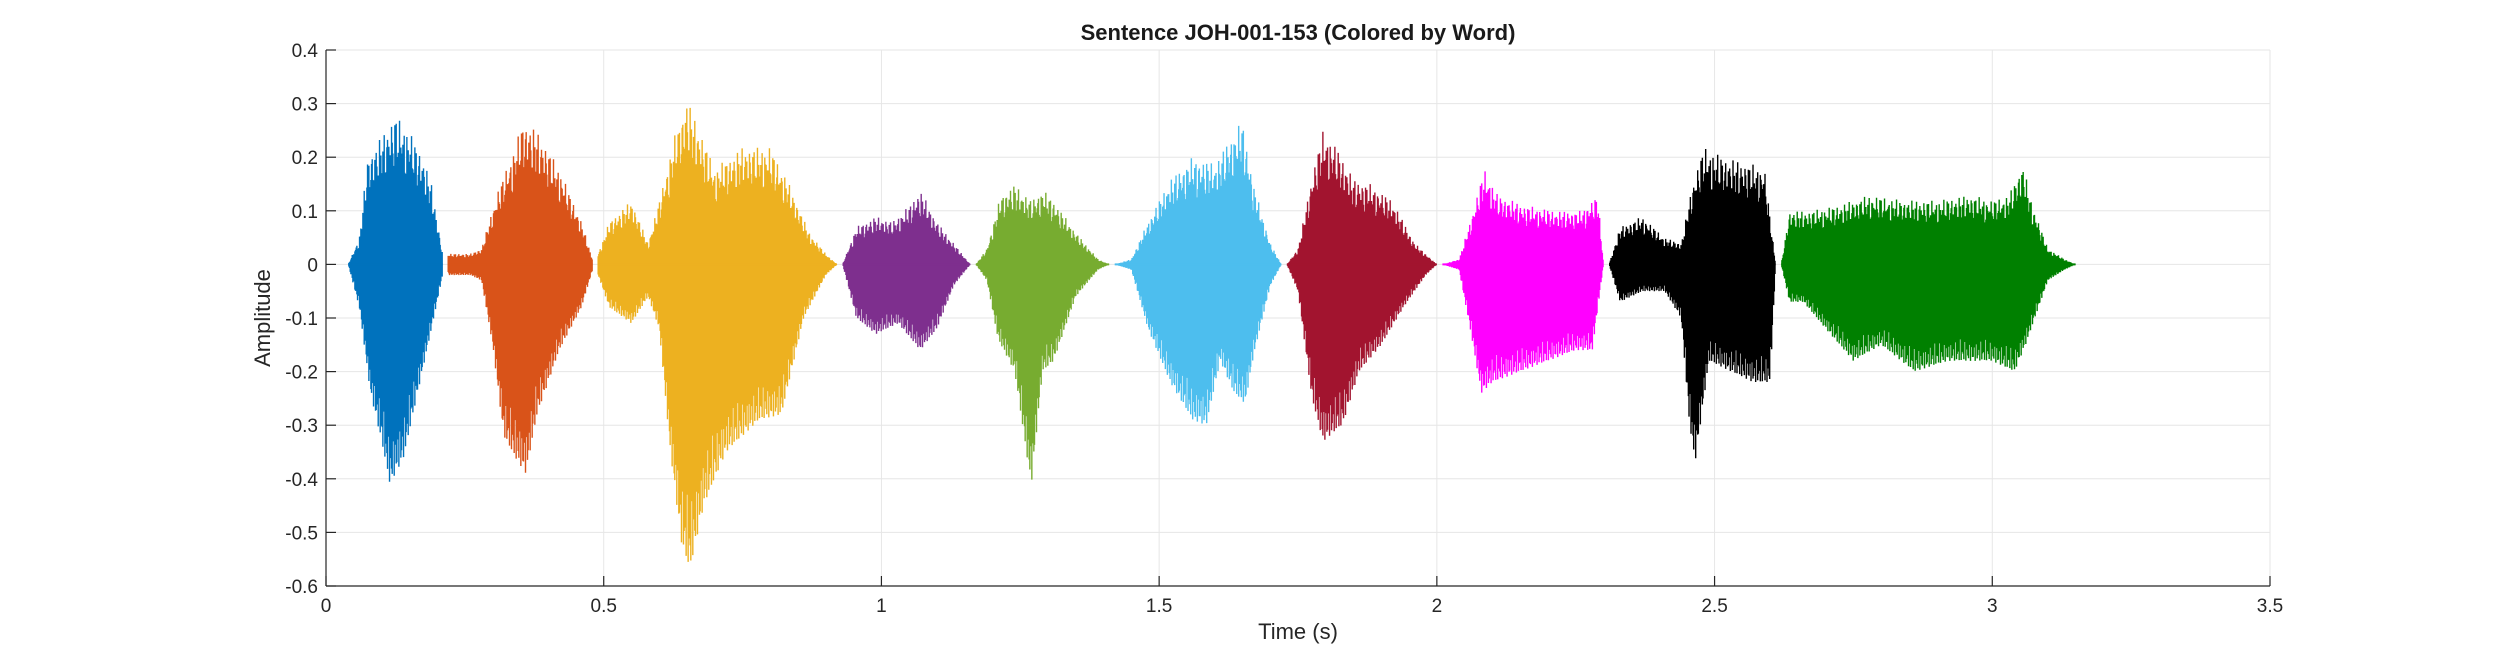 This screenshot has width=2500, height=657. Describe the element at coordinates (604, 606) in the screenshot. I see `x-tick-label: 0.5` at that location.